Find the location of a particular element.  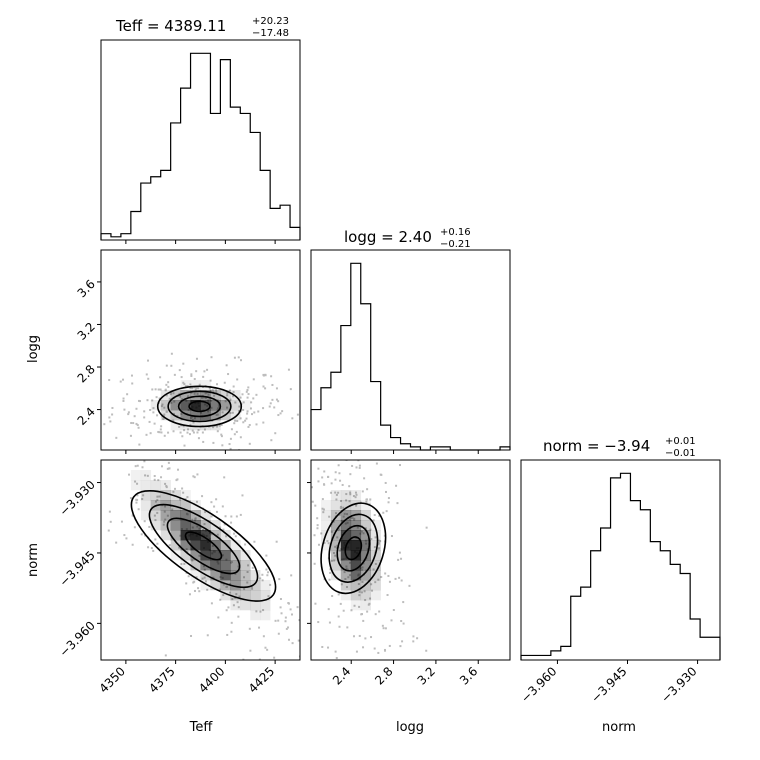

y-tick-label-logg: 2.8 is located at coordinates (86, 373).